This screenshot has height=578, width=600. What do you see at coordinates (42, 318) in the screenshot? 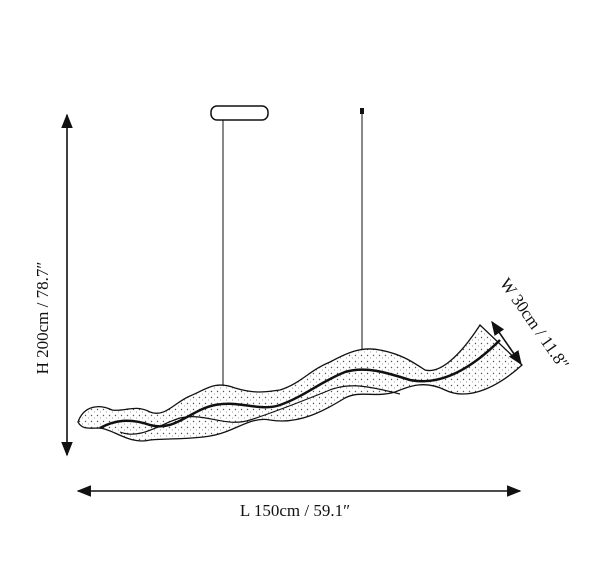
I see `height-label: H 200cm / 78.7″` at bounding box center [42, 318].